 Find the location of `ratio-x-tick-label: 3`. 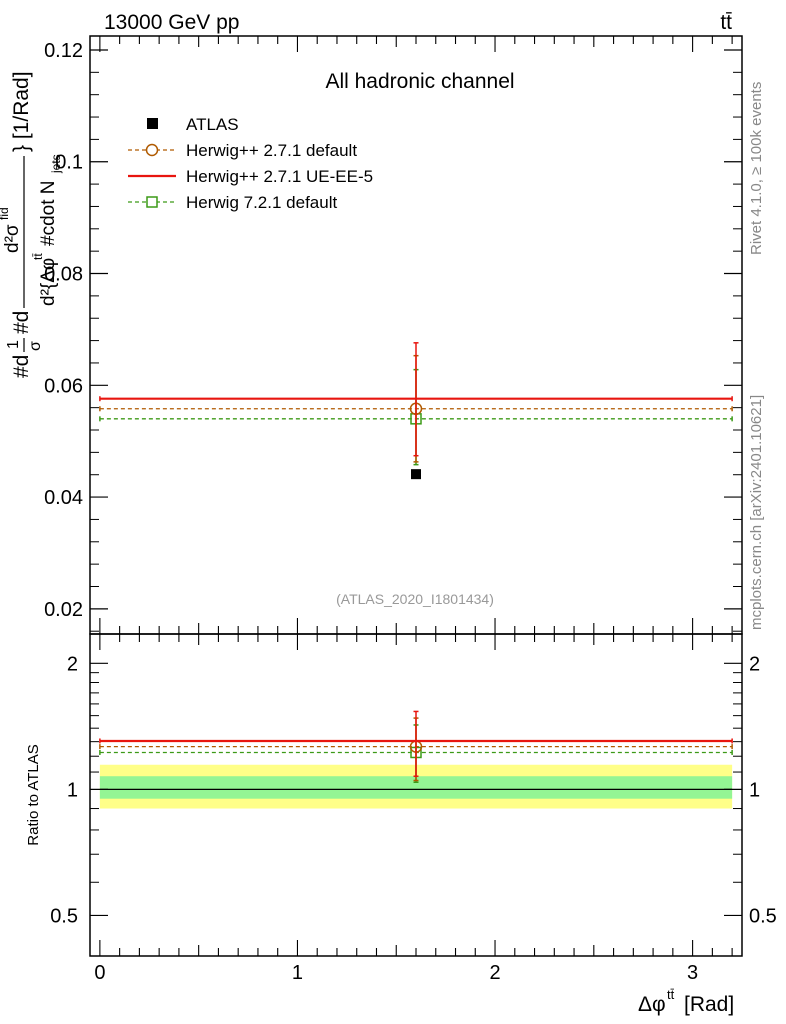

ratio-x-tick-label: 3 is located at coordinates (692, 973).